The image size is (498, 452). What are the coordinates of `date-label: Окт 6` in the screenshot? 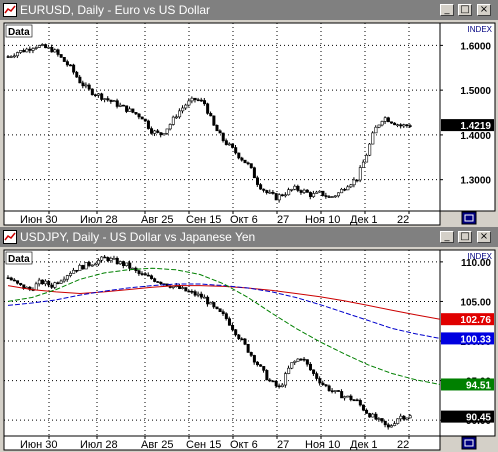 It's located at (244, 220).